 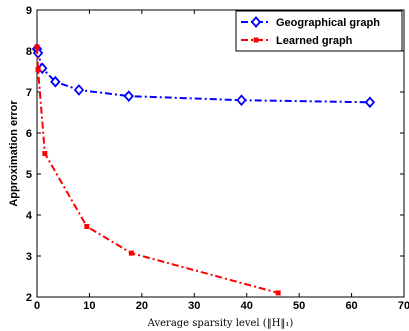 I want to click on y-axis-label: Approximation error, so click(x=14, y=153).